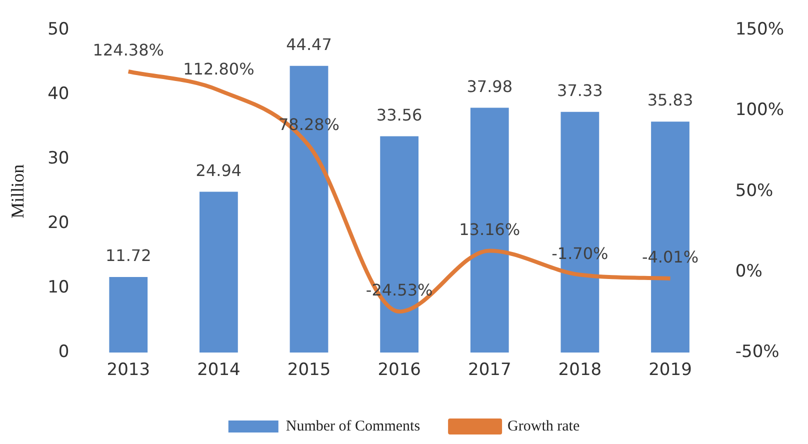  Describe the element at coordinates (128, 256) in the screenshot. I see `data-label: 11.72` at that location.